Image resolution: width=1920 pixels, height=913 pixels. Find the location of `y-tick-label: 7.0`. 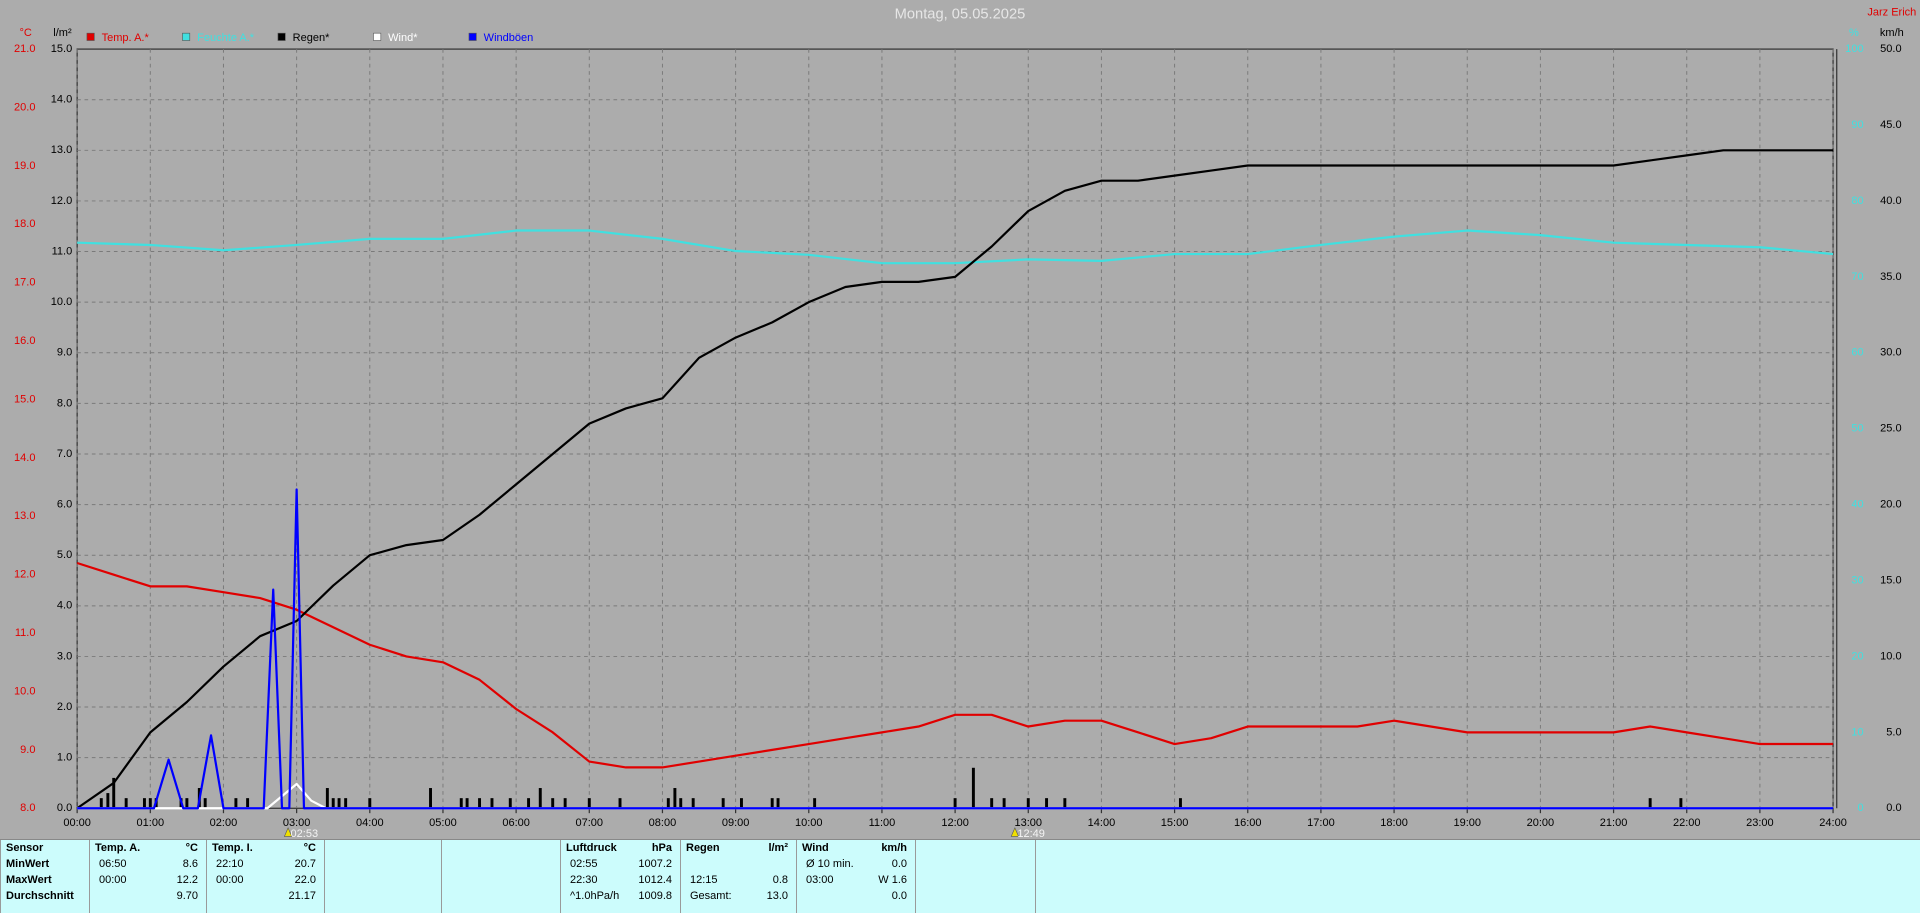

y-tick-label: 7.0 is located at coordinates (64, 454).